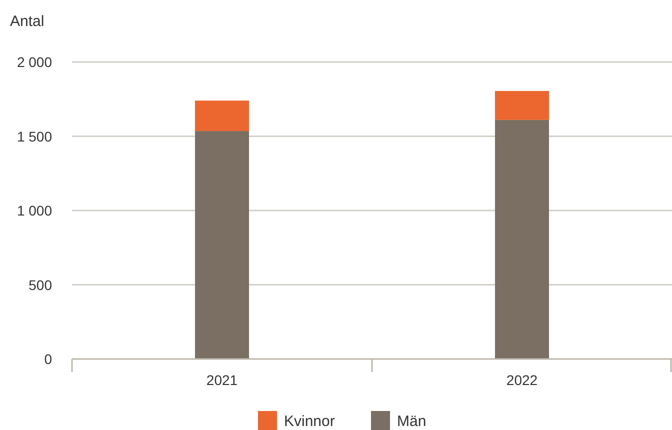  Describe the element at coordinates (40, 284) in the screenshot. I see `y-tick-label: 500` at that location.